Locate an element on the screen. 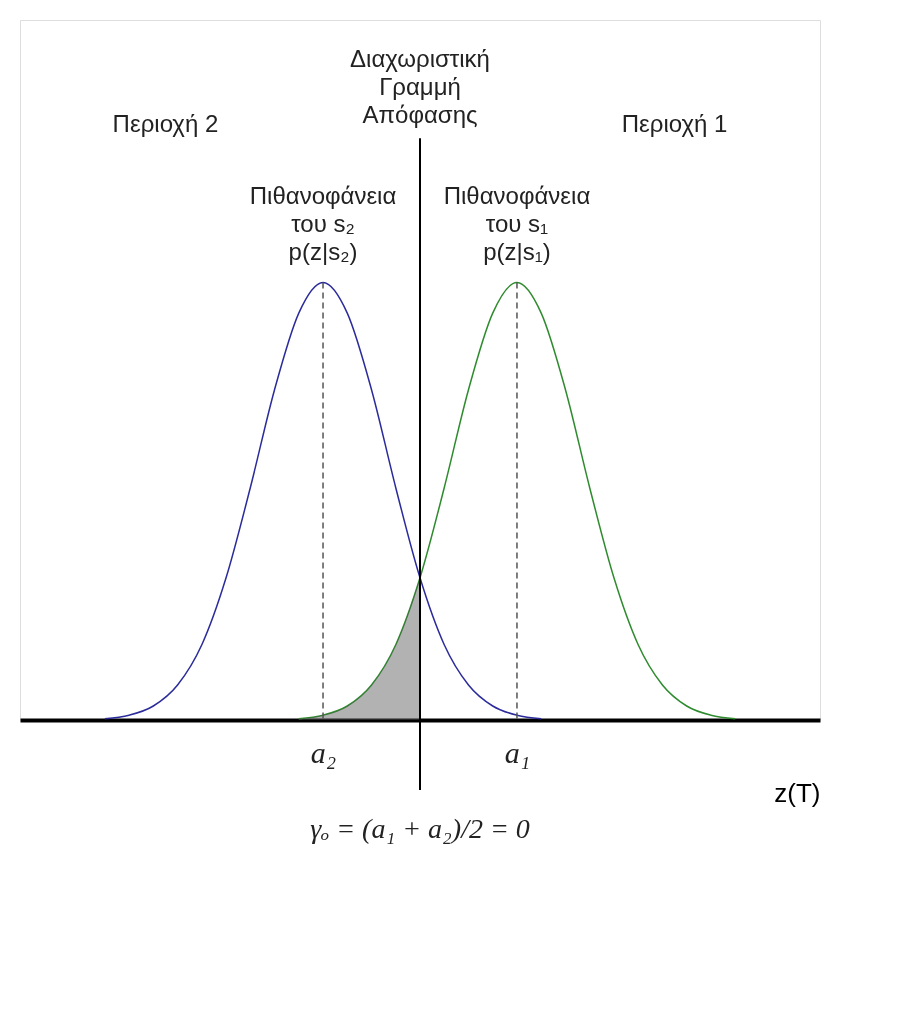 The image size is (909, 1011). text: Περιοχή 2 is located at coordinates (165, 123).